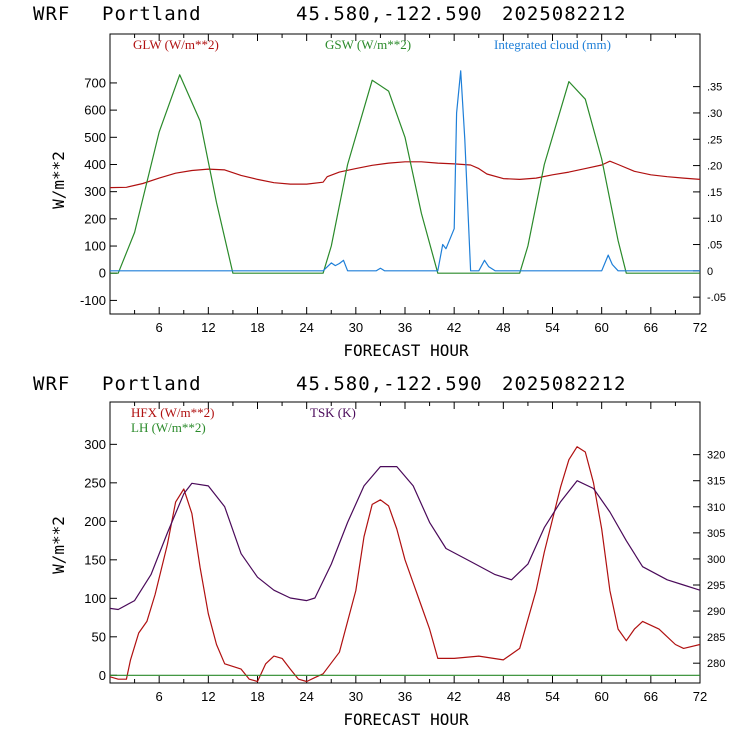 This screenshot has width=740, height=740. What do you see at coordinates (714, 140) in the screenshot?
I see `y2-tick-label: .25` at bounding box center [714, 140].